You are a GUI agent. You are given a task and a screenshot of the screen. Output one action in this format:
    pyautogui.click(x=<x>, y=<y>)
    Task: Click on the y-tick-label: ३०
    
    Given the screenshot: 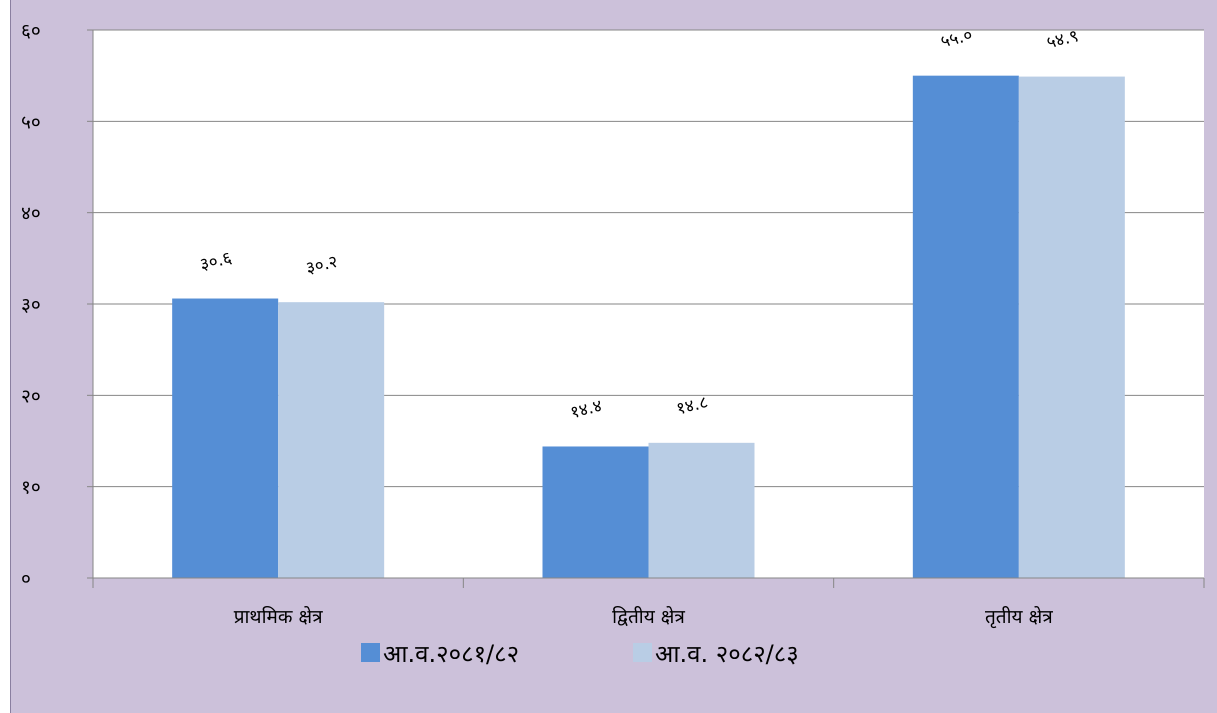 What is the action you would take?
    pyautogui.click(x=31, y=305)
    